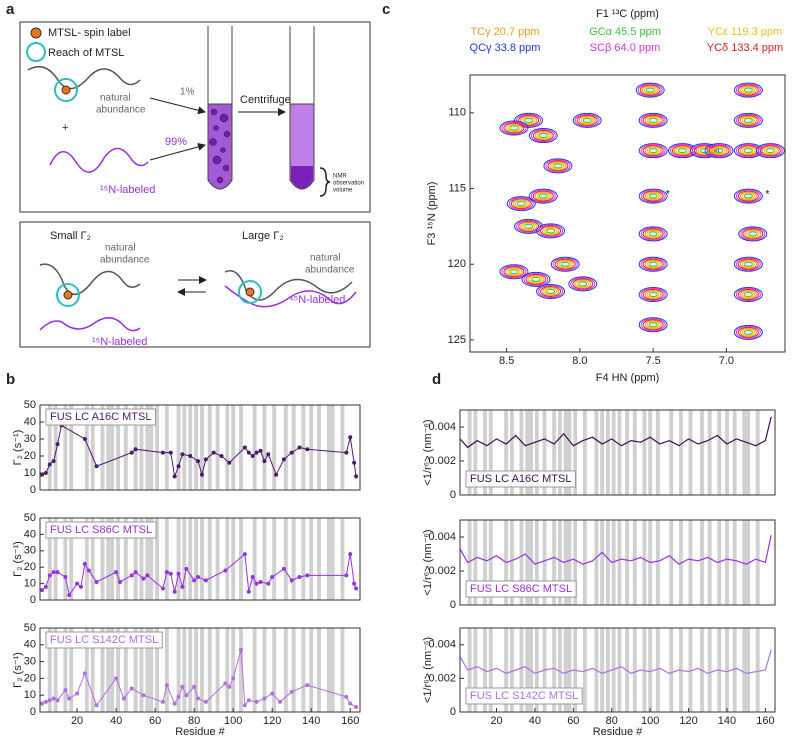  What do you see at coordinates (104, 640) in the screenshot?
I see `legend-box` at bounding box center [104, 640].